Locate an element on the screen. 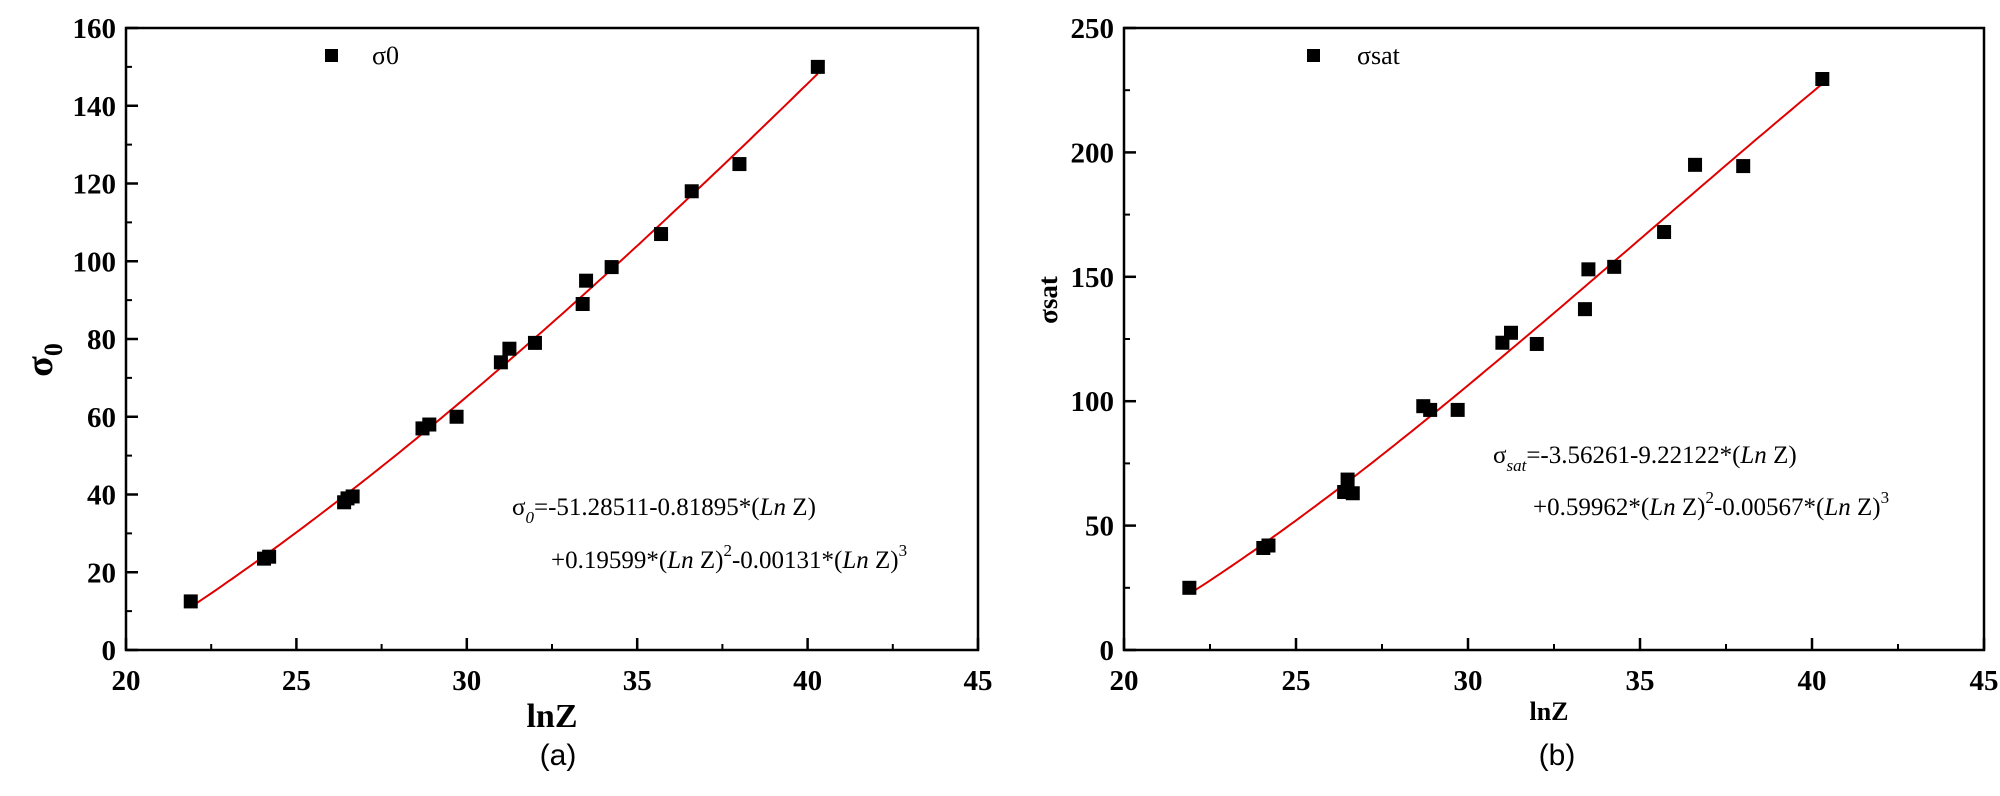 The width and height of the screenshot is (2000, 796). y-tick-label: 160 is located at coordinates (95, 29).